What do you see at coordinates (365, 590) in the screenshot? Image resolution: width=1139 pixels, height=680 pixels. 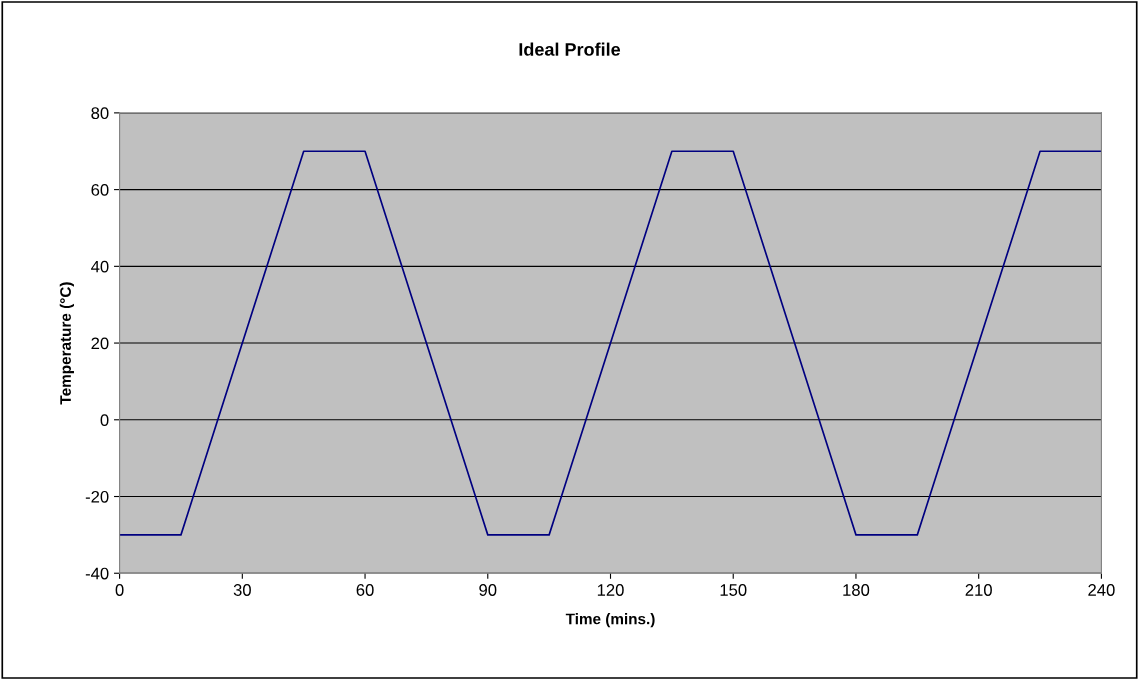 I see `x-tick-label: 60` at bounding box center [365, 590].